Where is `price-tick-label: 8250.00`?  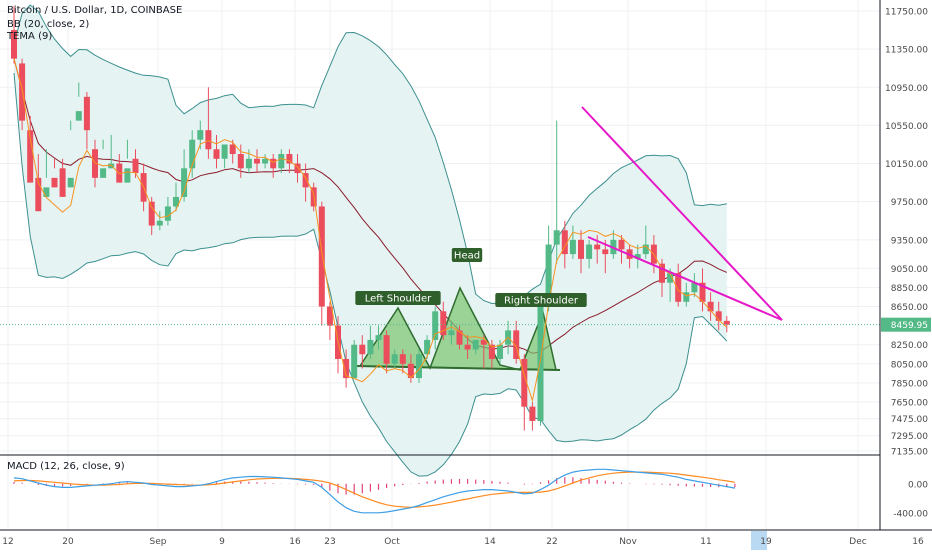
price-tick-label: 8250.00 is located at coordinates (909, 346).